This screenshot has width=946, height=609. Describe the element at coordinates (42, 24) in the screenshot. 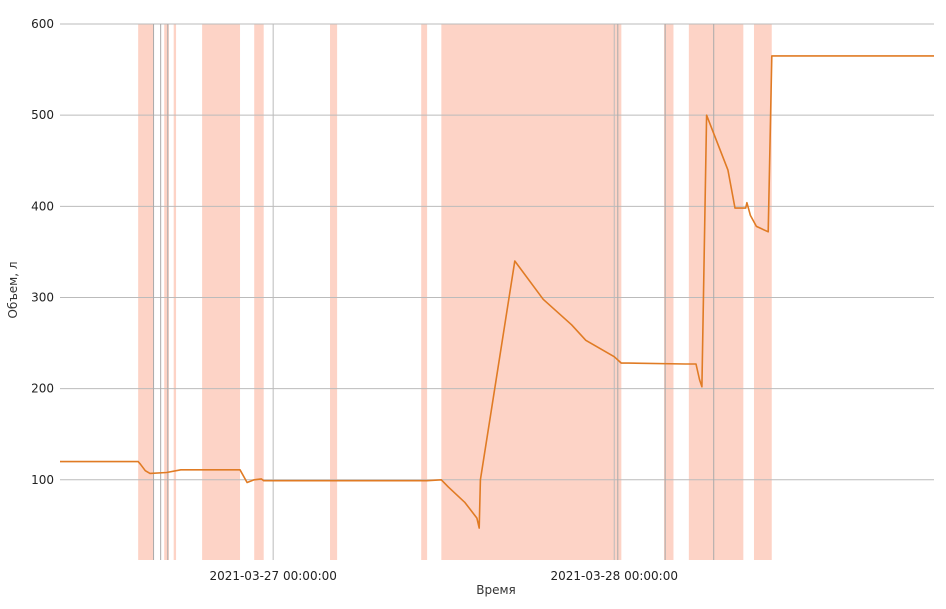

I see `y-tick-label: 600` at that location.